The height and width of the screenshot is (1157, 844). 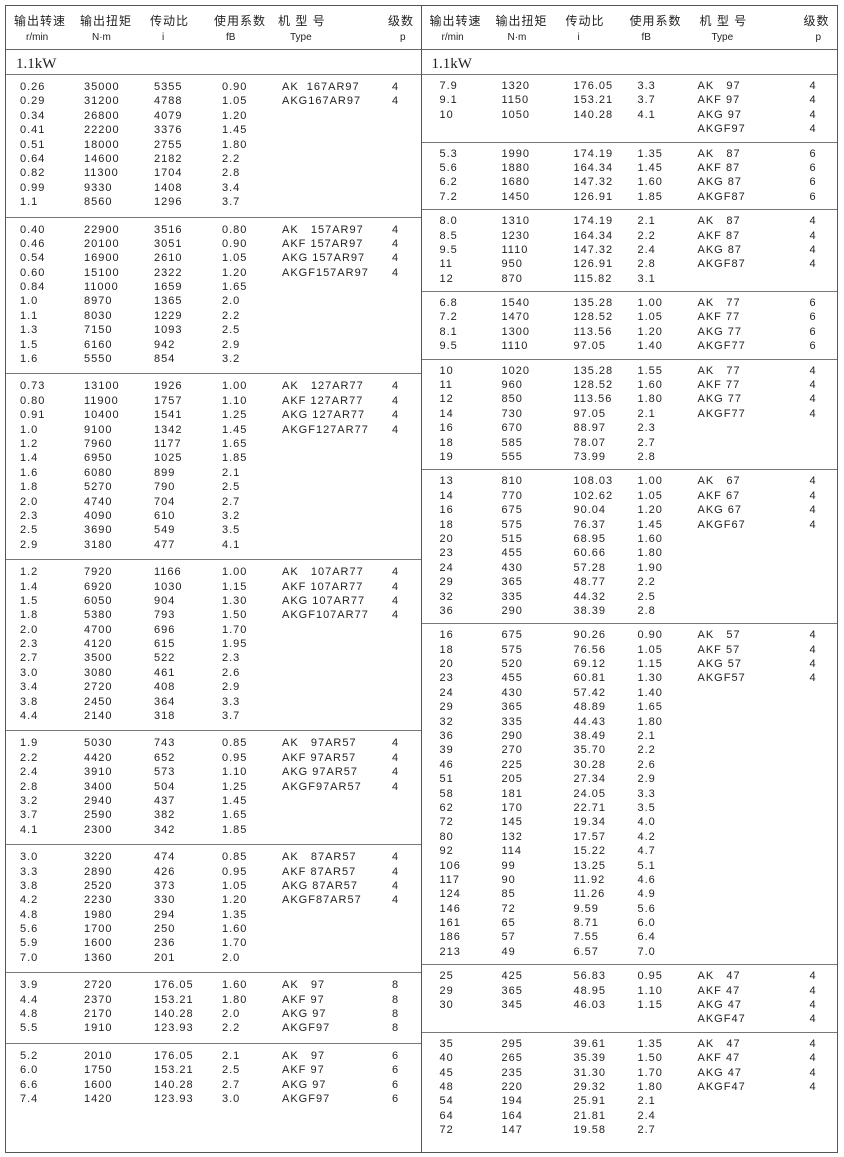 I want to click on cell-torque: 730, so click(x=512, y=413).